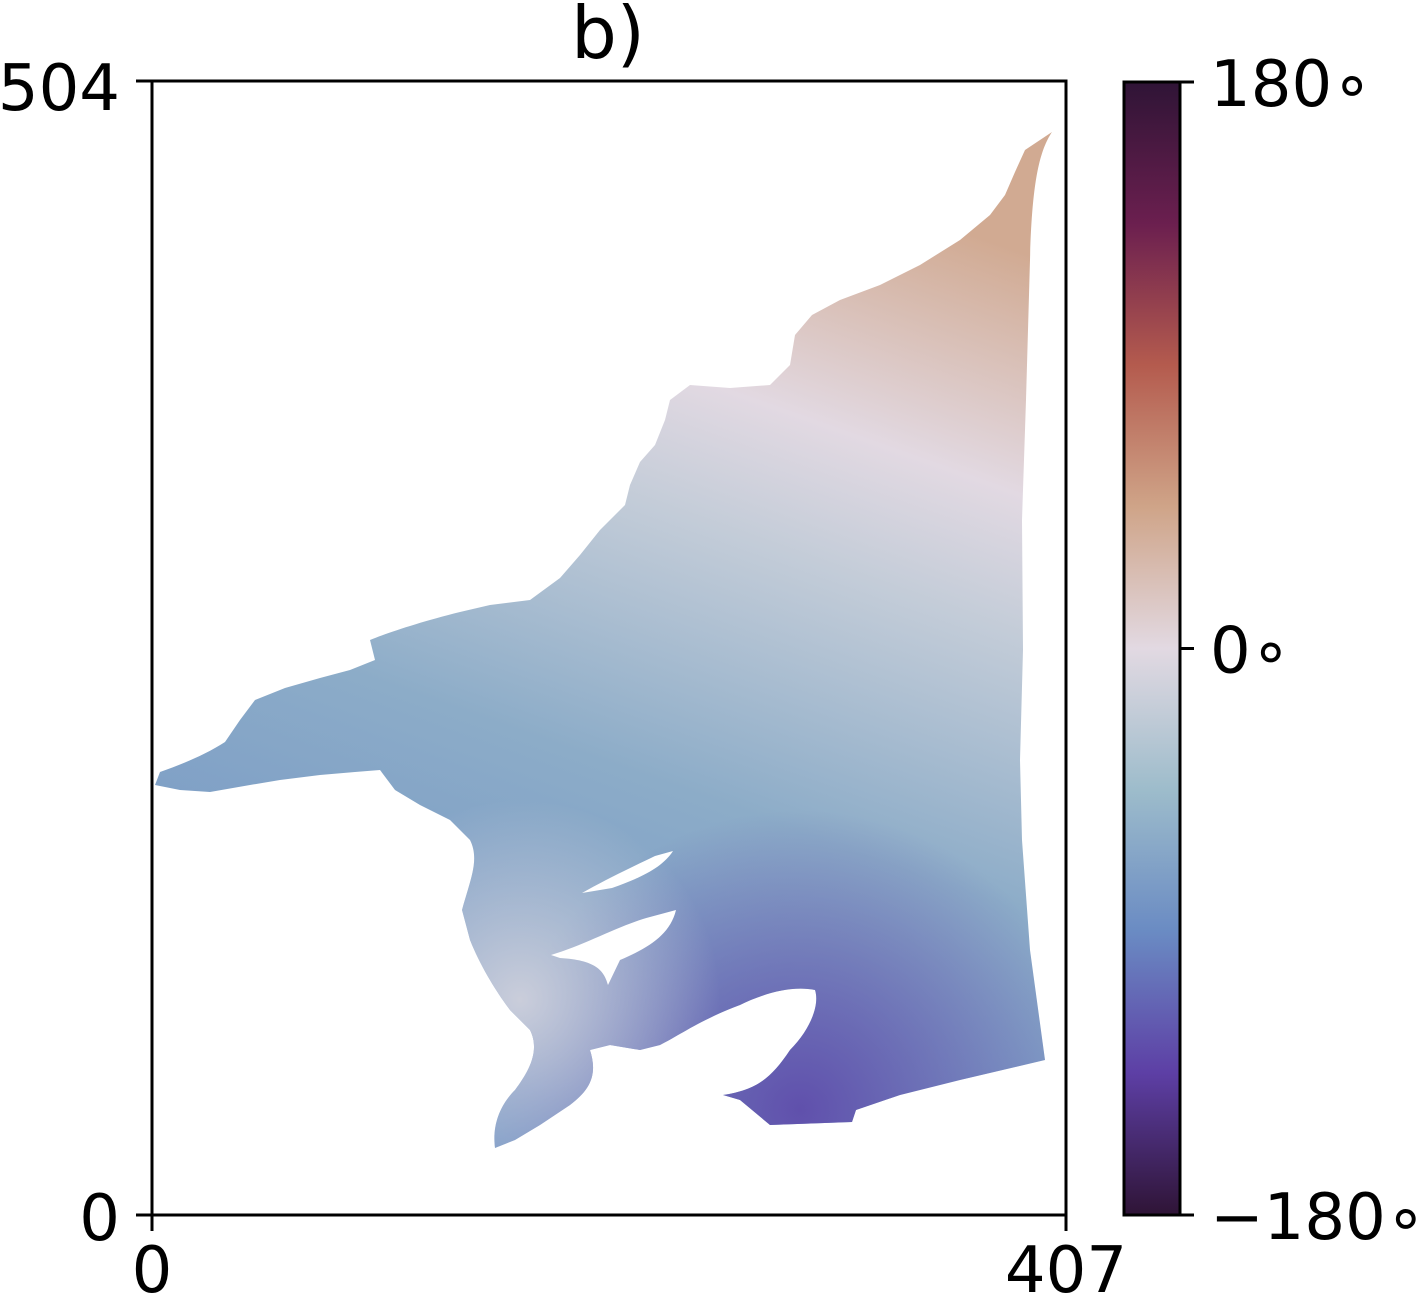 This screenshot has width=1424, height=1297. I want to click on x-tick-label-right: 407, so click(1066, 1265).